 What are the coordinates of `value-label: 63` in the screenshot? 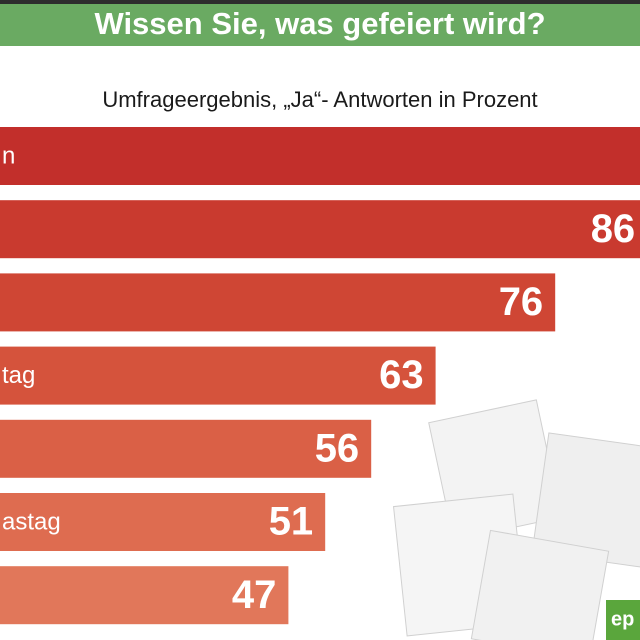 It's located at (401, 375).